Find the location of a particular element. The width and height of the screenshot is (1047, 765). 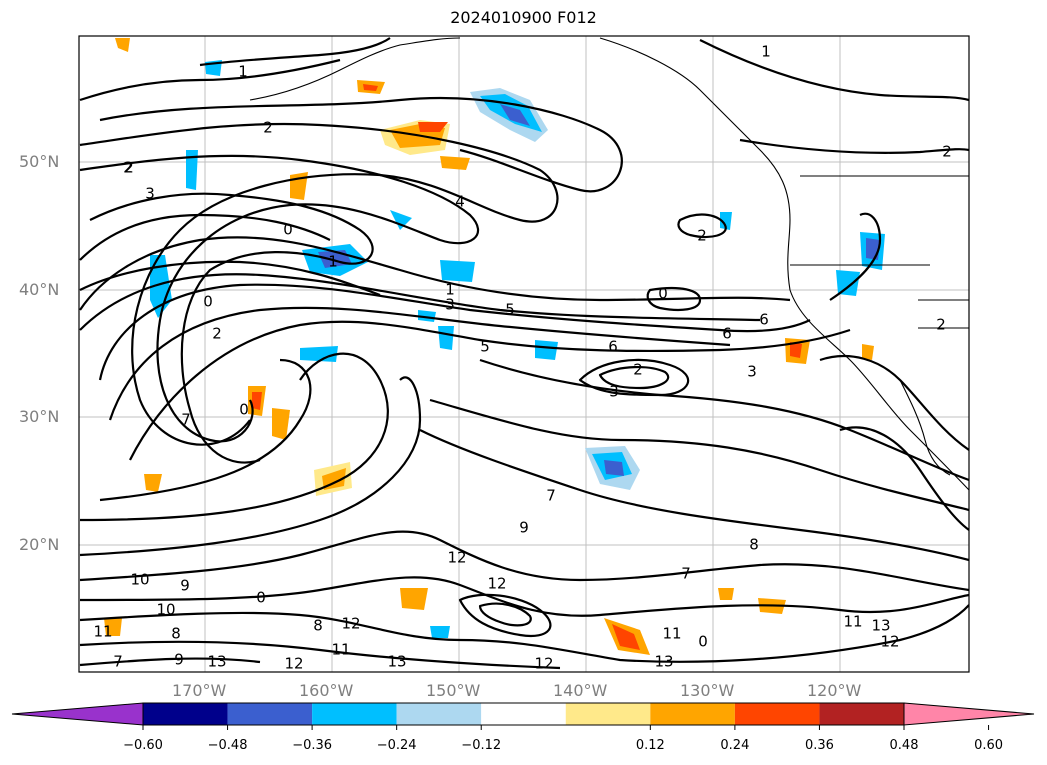

lon-label: 140°W is located at coordinates (580, 690).